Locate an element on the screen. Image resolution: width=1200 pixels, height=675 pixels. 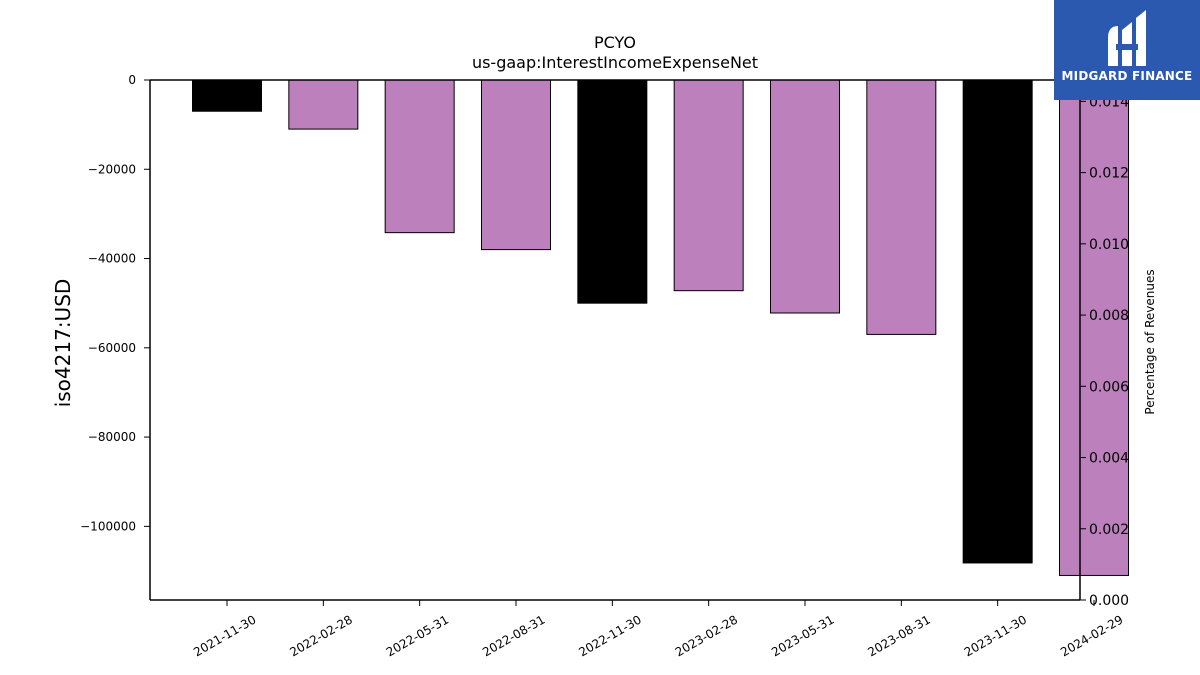
y-tick-label: 0 is located at coordinates (132, 80).